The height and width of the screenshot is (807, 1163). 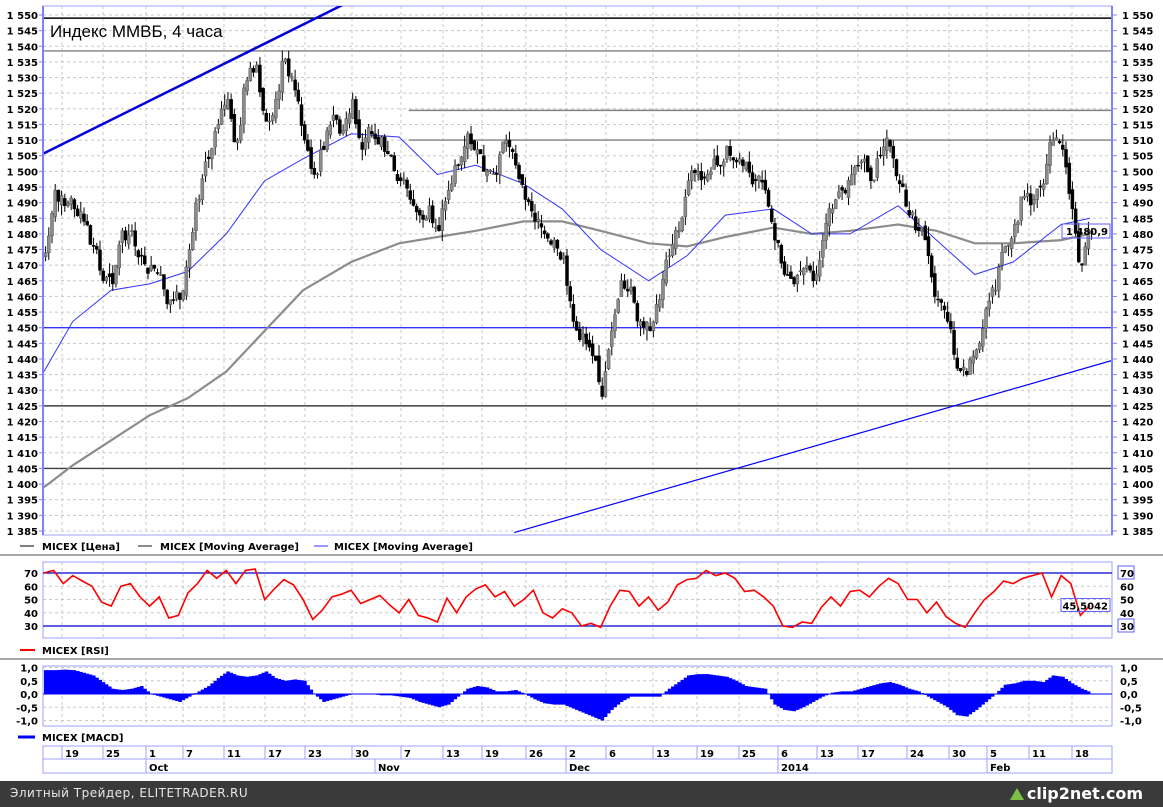 I want to click on day-tick-label: 7, so click(x=189, y=754).